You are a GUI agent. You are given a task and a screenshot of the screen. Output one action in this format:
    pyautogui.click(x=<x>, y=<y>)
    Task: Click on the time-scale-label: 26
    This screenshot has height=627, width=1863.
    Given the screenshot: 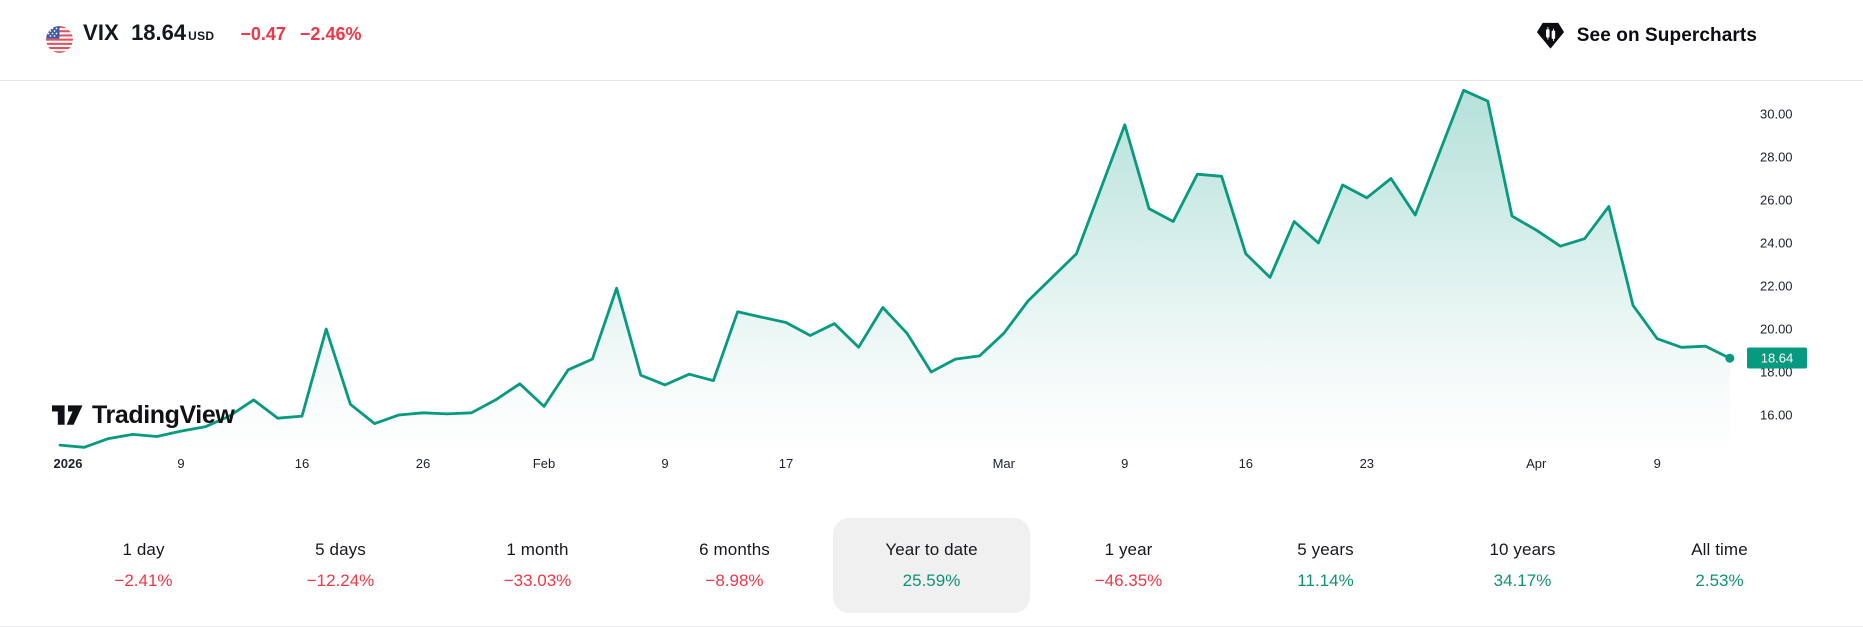 What is the action you would take?
    pyautogui.click(x=423, y=463)
    